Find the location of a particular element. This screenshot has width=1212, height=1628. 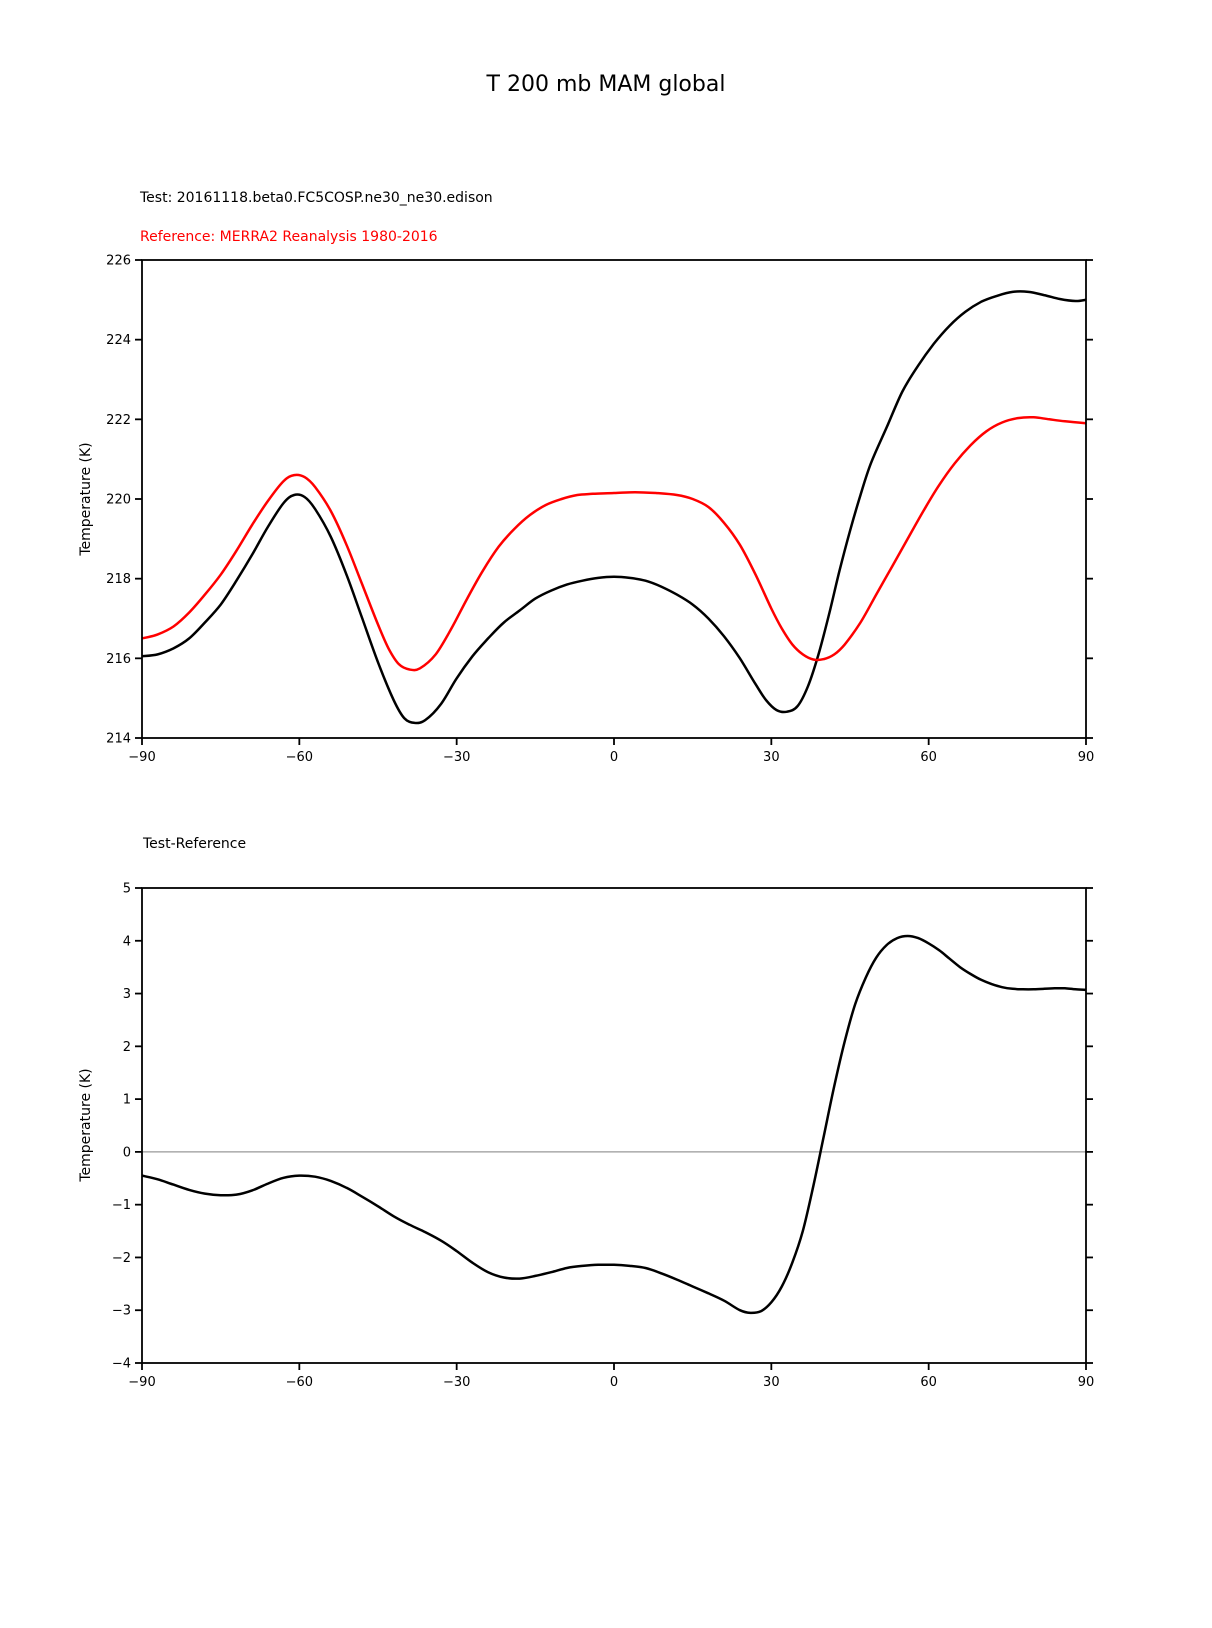

bottom-chart-y-tick-label: 5 is located at coordinates (127, 889).